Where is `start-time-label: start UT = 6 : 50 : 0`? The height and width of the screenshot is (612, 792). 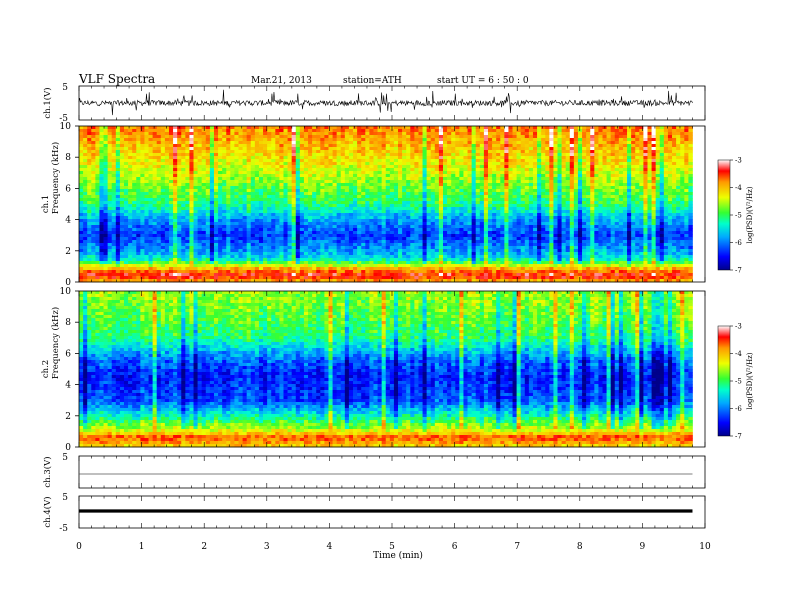 start-time-label: start UT = 6 : 50 : 0 is located at coordinates (483, 81).